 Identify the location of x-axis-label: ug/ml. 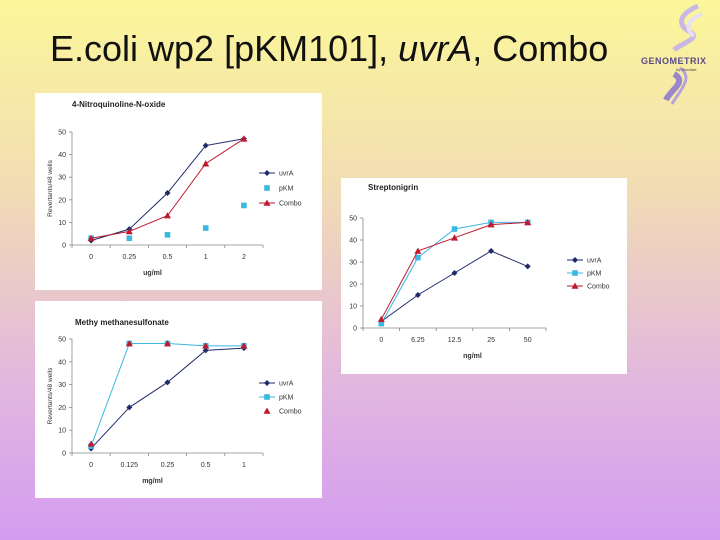
(152, 273).